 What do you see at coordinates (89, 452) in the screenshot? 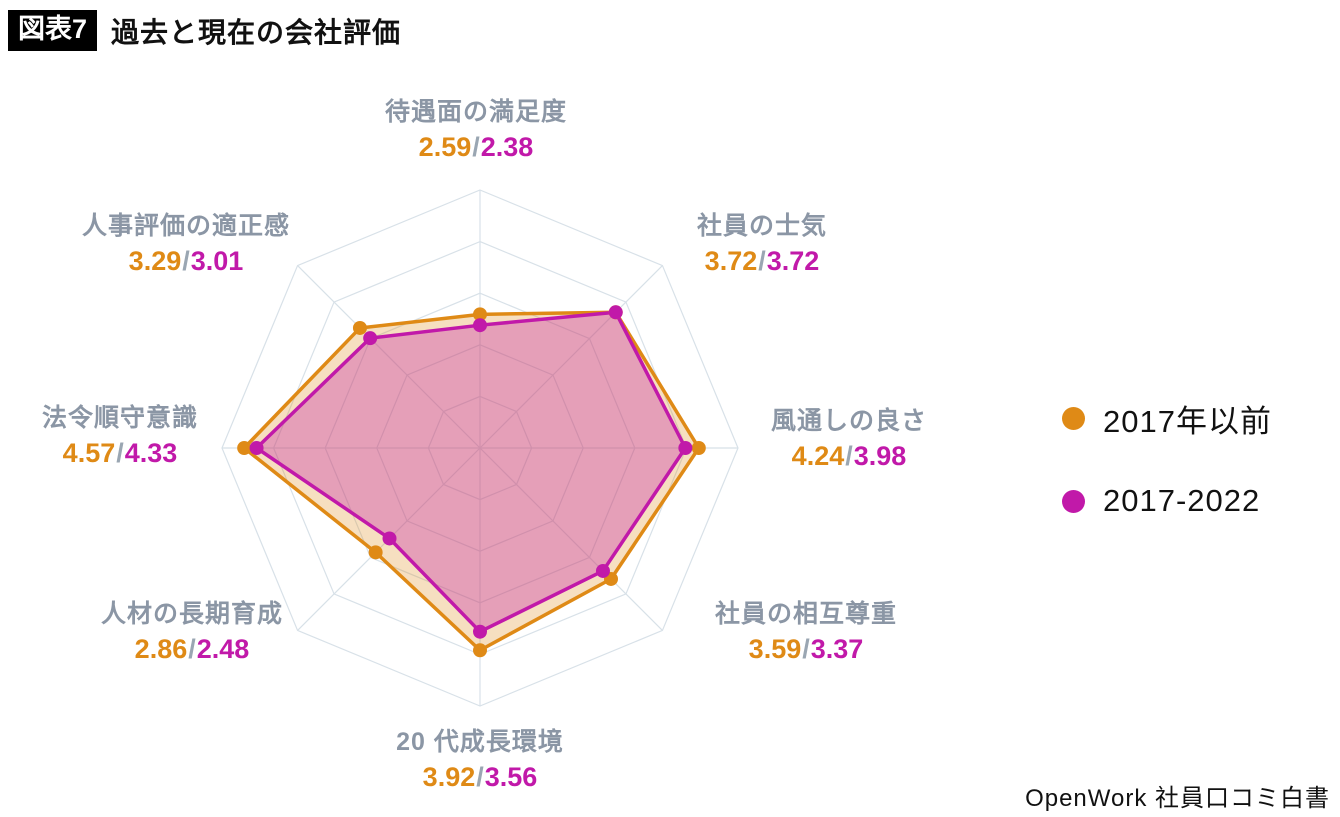
I see `value-before-2017: 4.57` at bounding box center [89, 452].